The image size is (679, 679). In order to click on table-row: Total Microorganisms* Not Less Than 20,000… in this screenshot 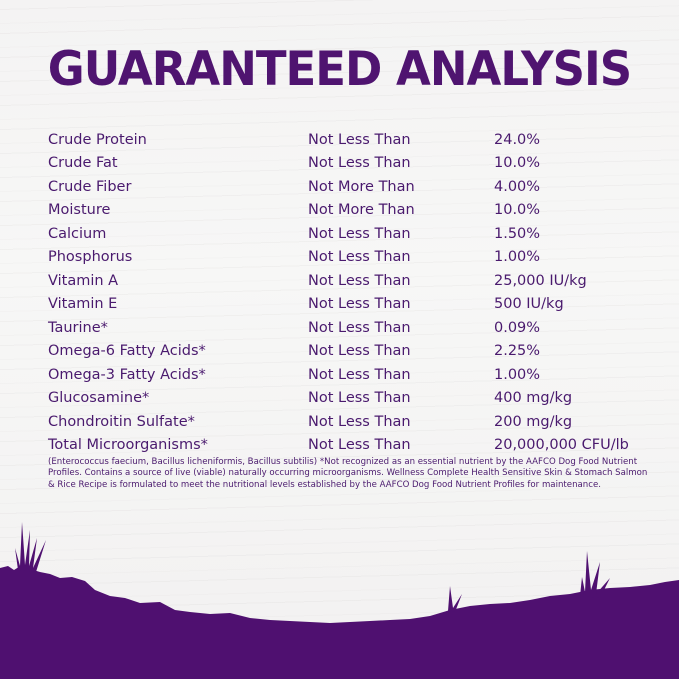, I will do `click(348, 446)`.